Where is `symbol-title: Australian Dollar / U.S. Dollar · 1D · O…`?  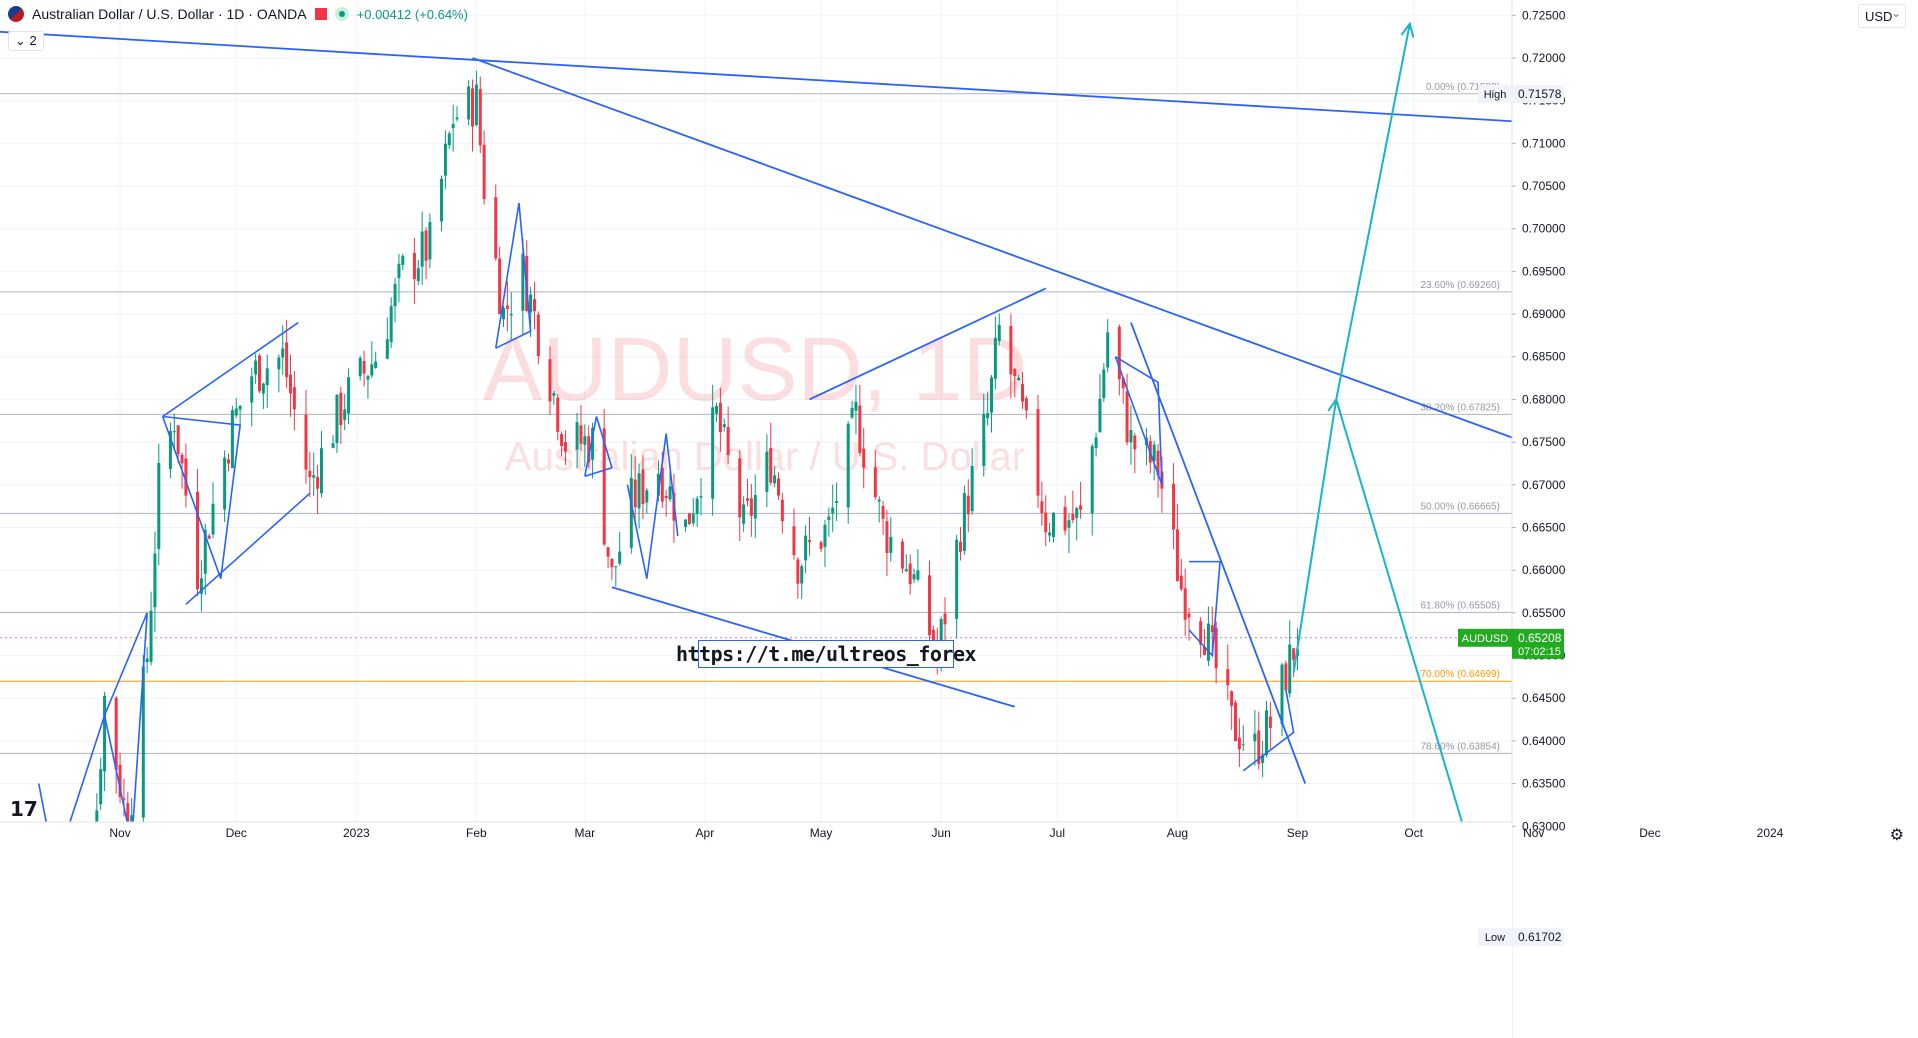 symbol-title: Australian Dollar / U.S. Dollar · 1D · O… is located at coordinates (169, 14).